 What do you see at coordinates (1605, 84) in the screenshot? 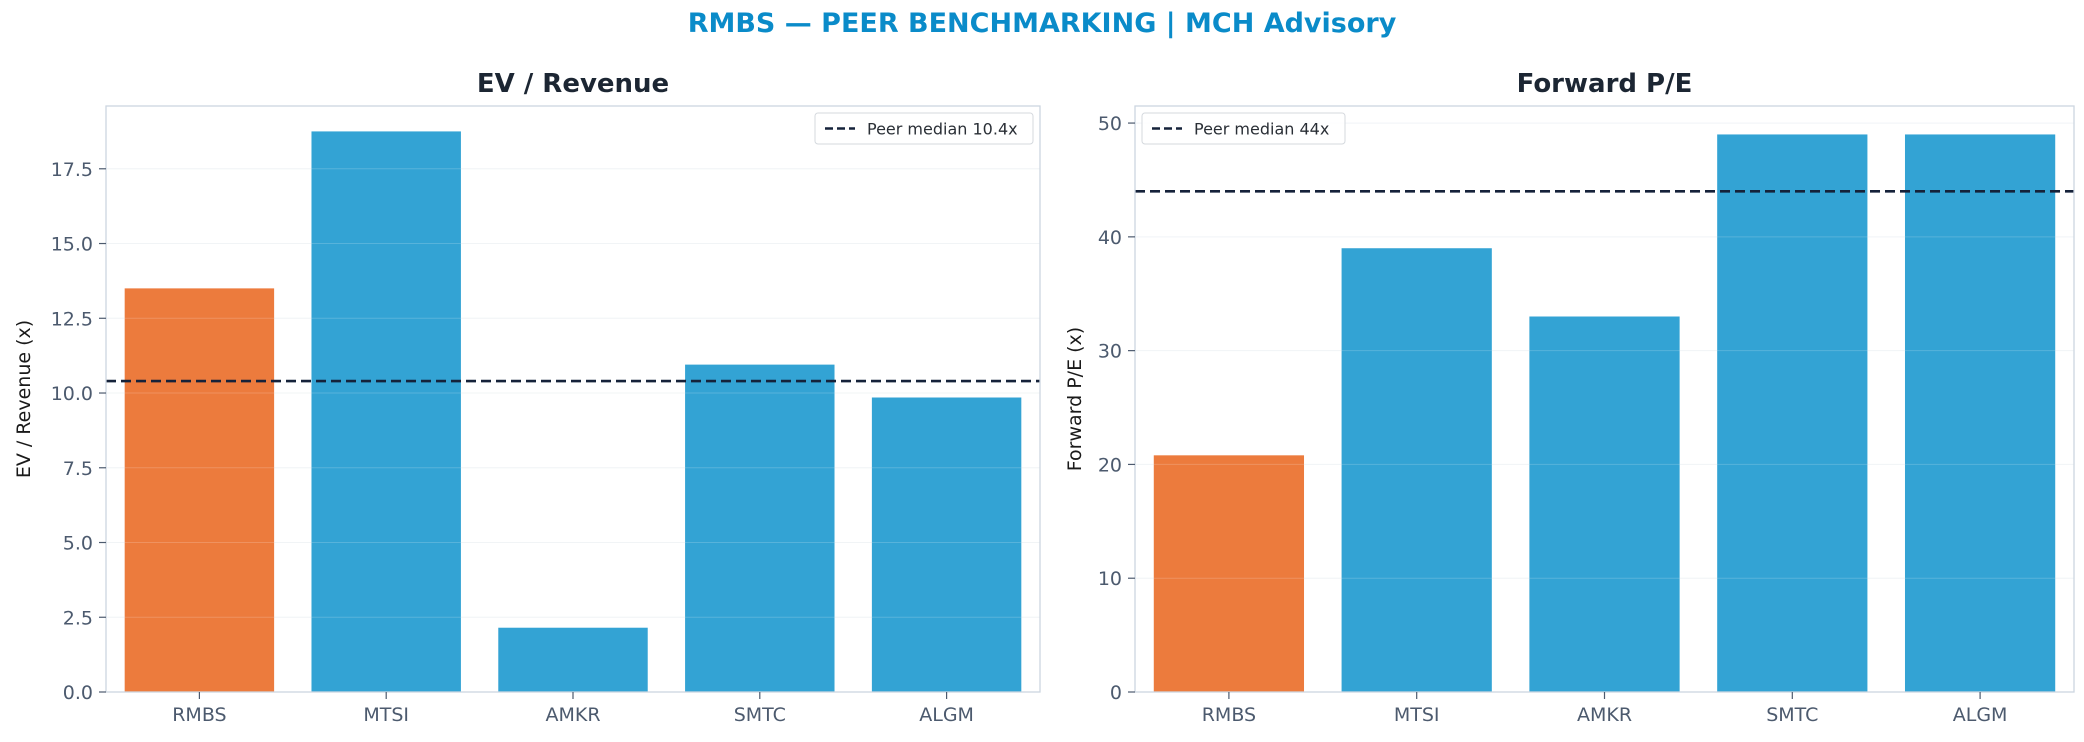
I see `chart-title: Forward P/E` at bounding box center [1605, 84].